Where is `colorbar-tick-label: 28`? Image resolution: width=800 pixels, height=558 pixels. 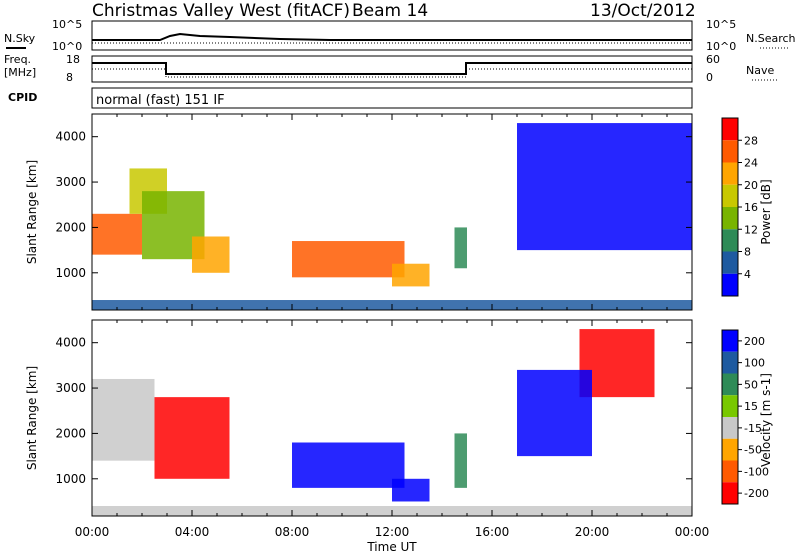
colorbar-tick-label: 28 is located at coordinates (751, 140).